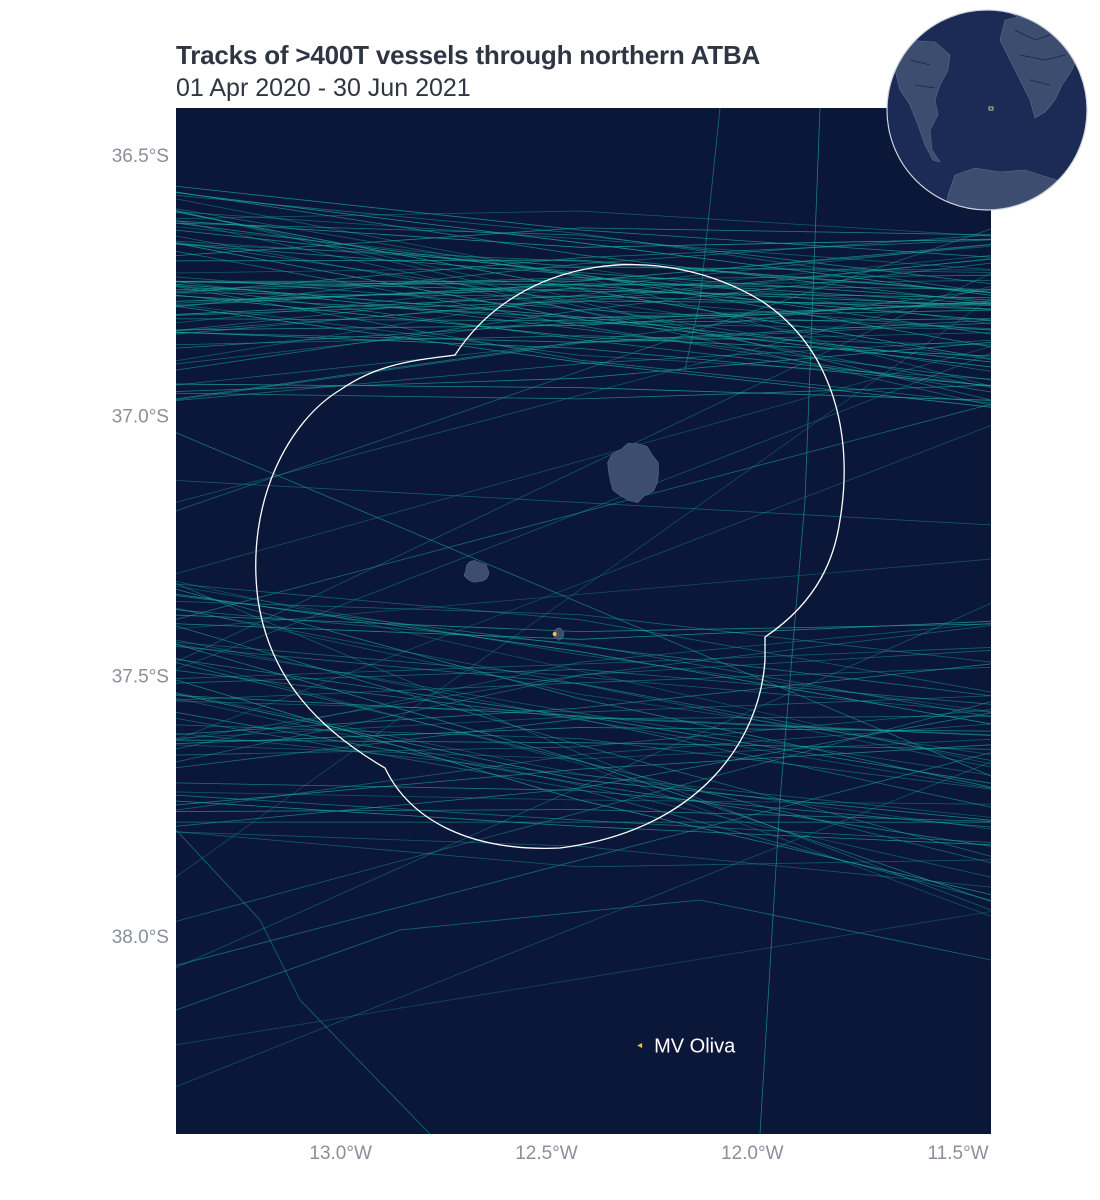  Describe the element at coordinates (633, 472) in the screenshot. I see `tristan-da-cunha` at that location.